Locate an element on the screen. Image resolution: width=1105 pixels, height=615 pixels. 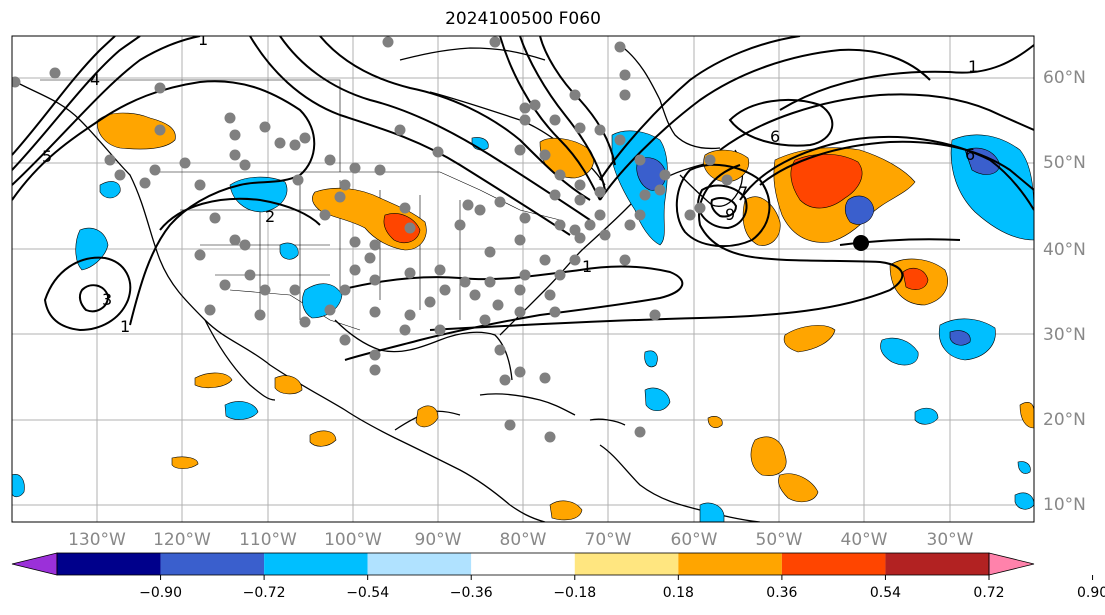
contour-label: 9 is located at coordinates (730, 214).